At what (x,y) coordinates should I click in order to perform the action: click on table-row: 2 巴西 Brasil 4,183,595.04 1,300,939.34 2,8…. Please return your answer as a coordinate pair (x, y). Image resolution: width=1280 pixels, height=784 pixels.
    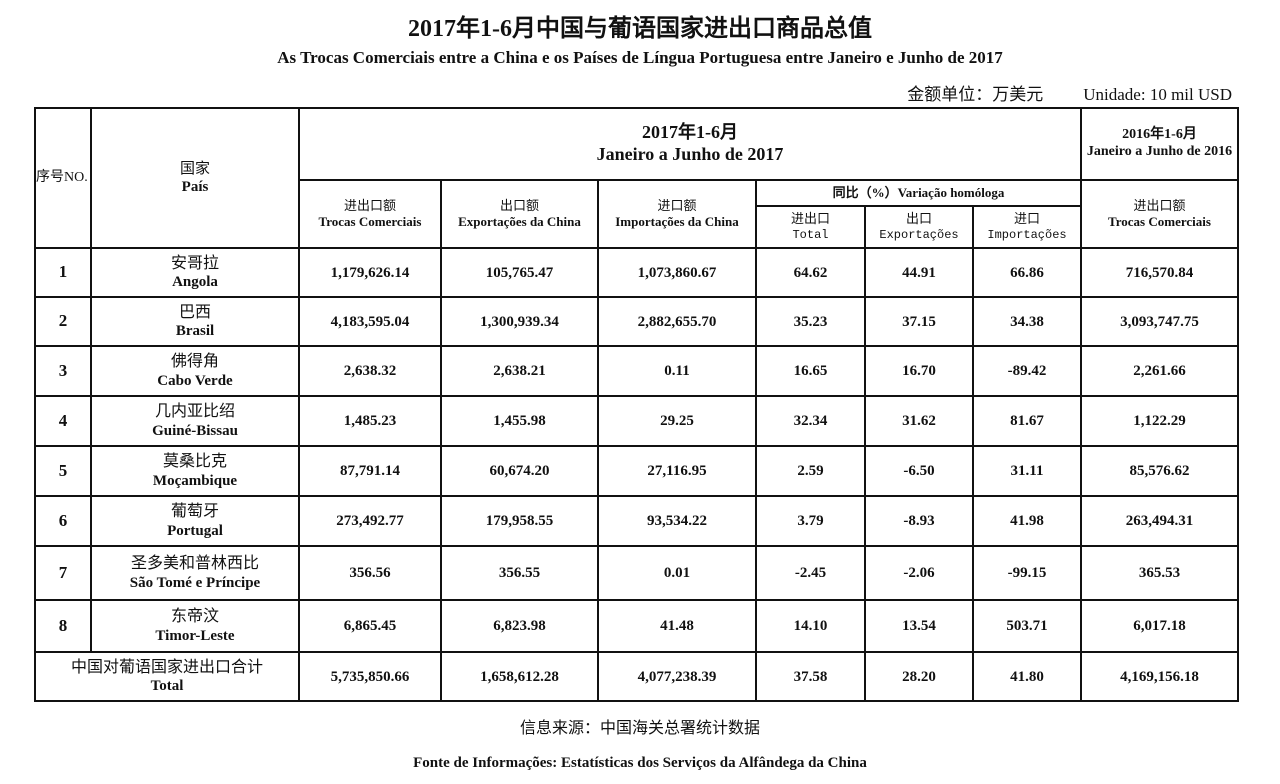
    Looking at the image, I should click on (636, 321).